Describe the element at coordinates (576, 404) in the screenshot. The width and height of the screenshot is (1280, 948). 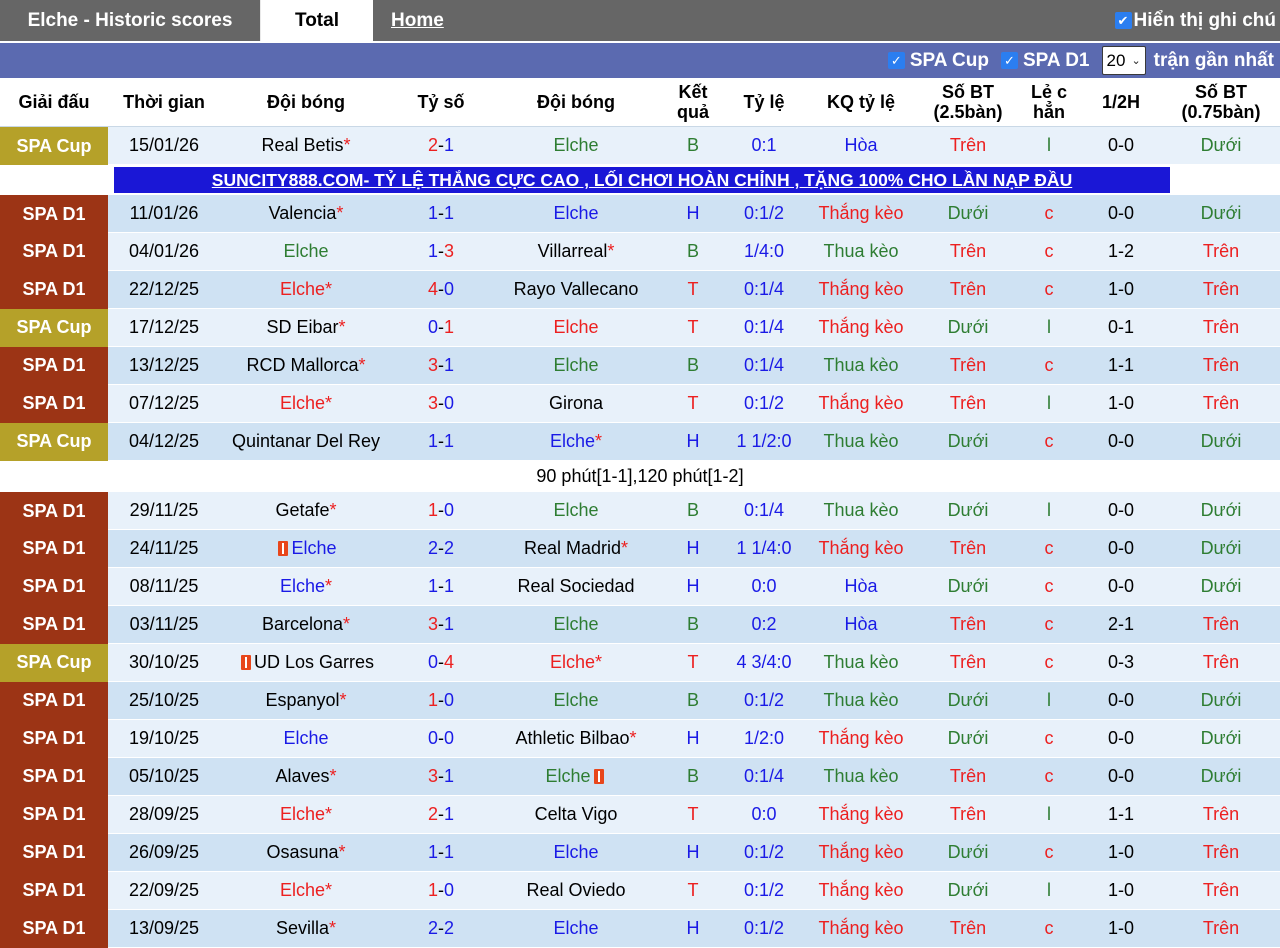
I see `away-team-cell: Girona` at that location.